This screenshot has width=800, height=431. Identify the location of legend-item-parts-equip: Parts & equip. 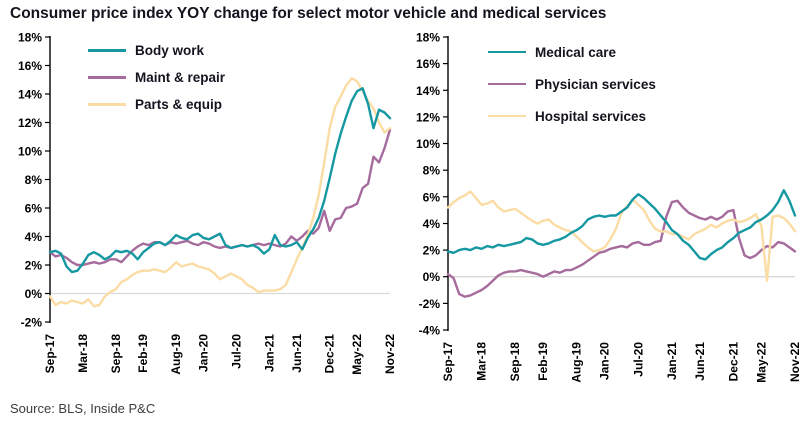
(156, 104).